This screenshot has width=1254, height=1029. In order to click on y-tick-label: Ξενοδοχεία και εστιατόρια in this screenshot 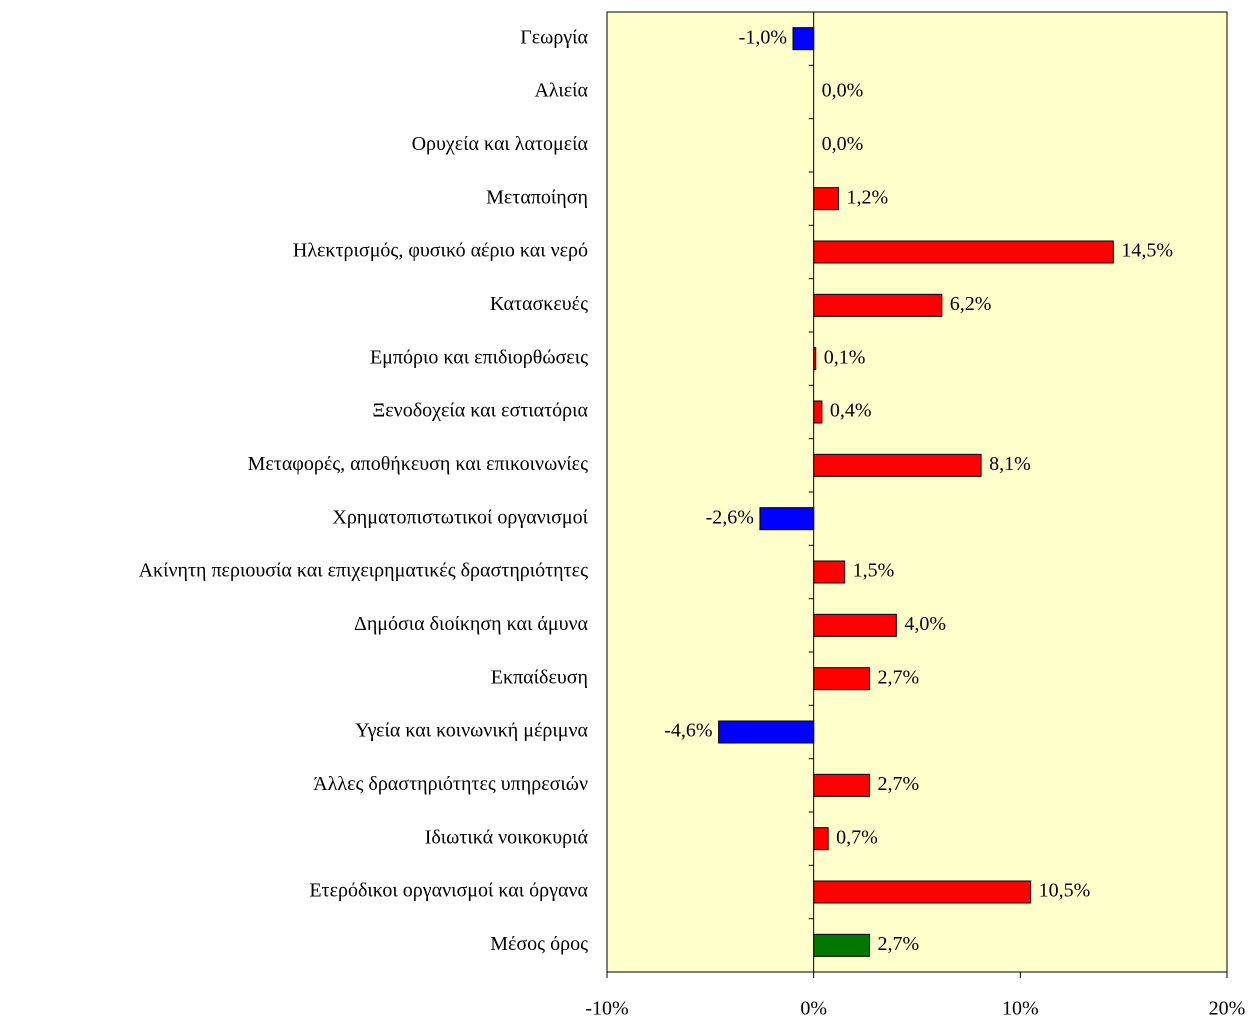, I will do `click(480, 411)`.